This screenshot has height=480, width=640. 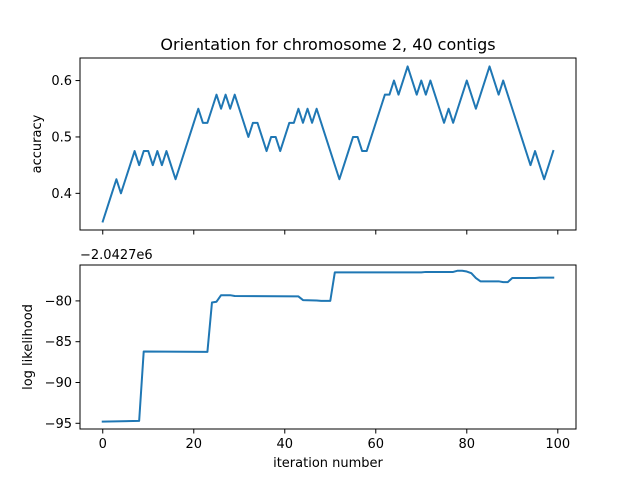 I want to click on accuracy-y-tick-label: 0.5, so click(x=61, y=137).